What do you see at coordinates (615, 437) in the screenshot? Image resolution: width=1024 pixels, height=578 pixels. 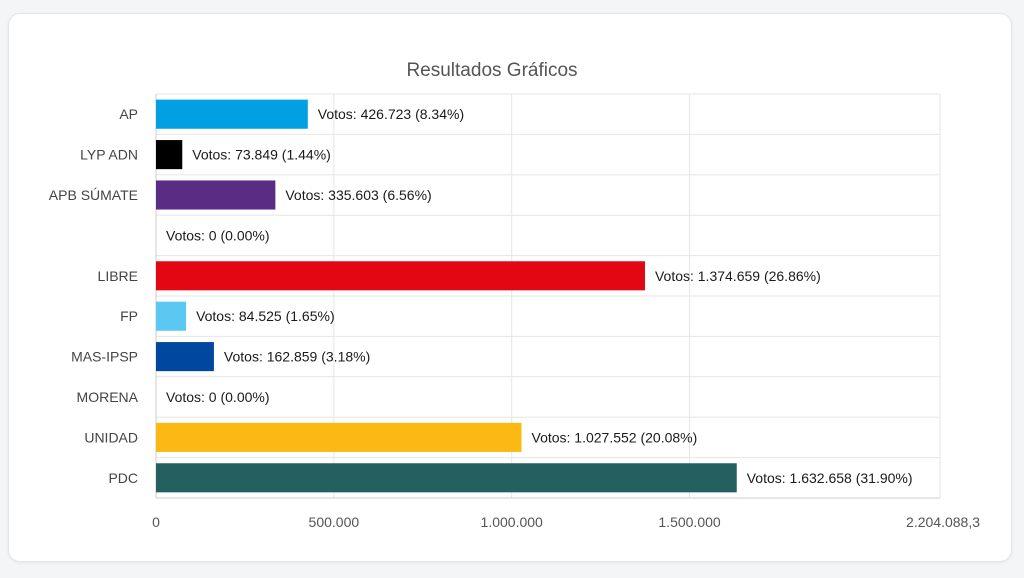 I see `data-label: Votos: 1.027.552 (20.08%)` at bounding box center [615, 437].